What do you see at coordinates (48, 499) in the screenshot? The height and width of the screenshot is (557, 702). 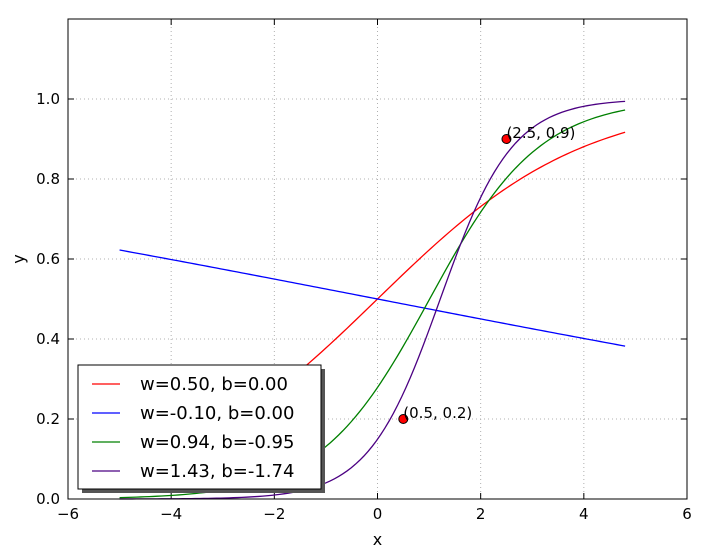 I see `y-tick-label: 0.0` at bounding box center [48, 499].